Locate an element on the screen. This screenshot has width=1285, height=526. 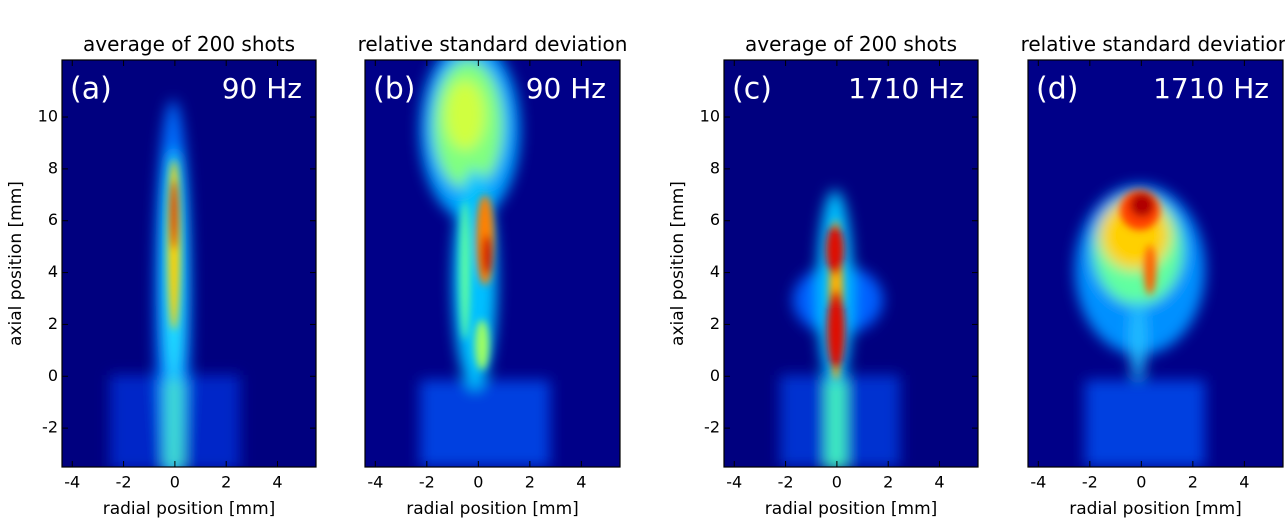
panel-label: (c) is located at coordinates (752, 89).